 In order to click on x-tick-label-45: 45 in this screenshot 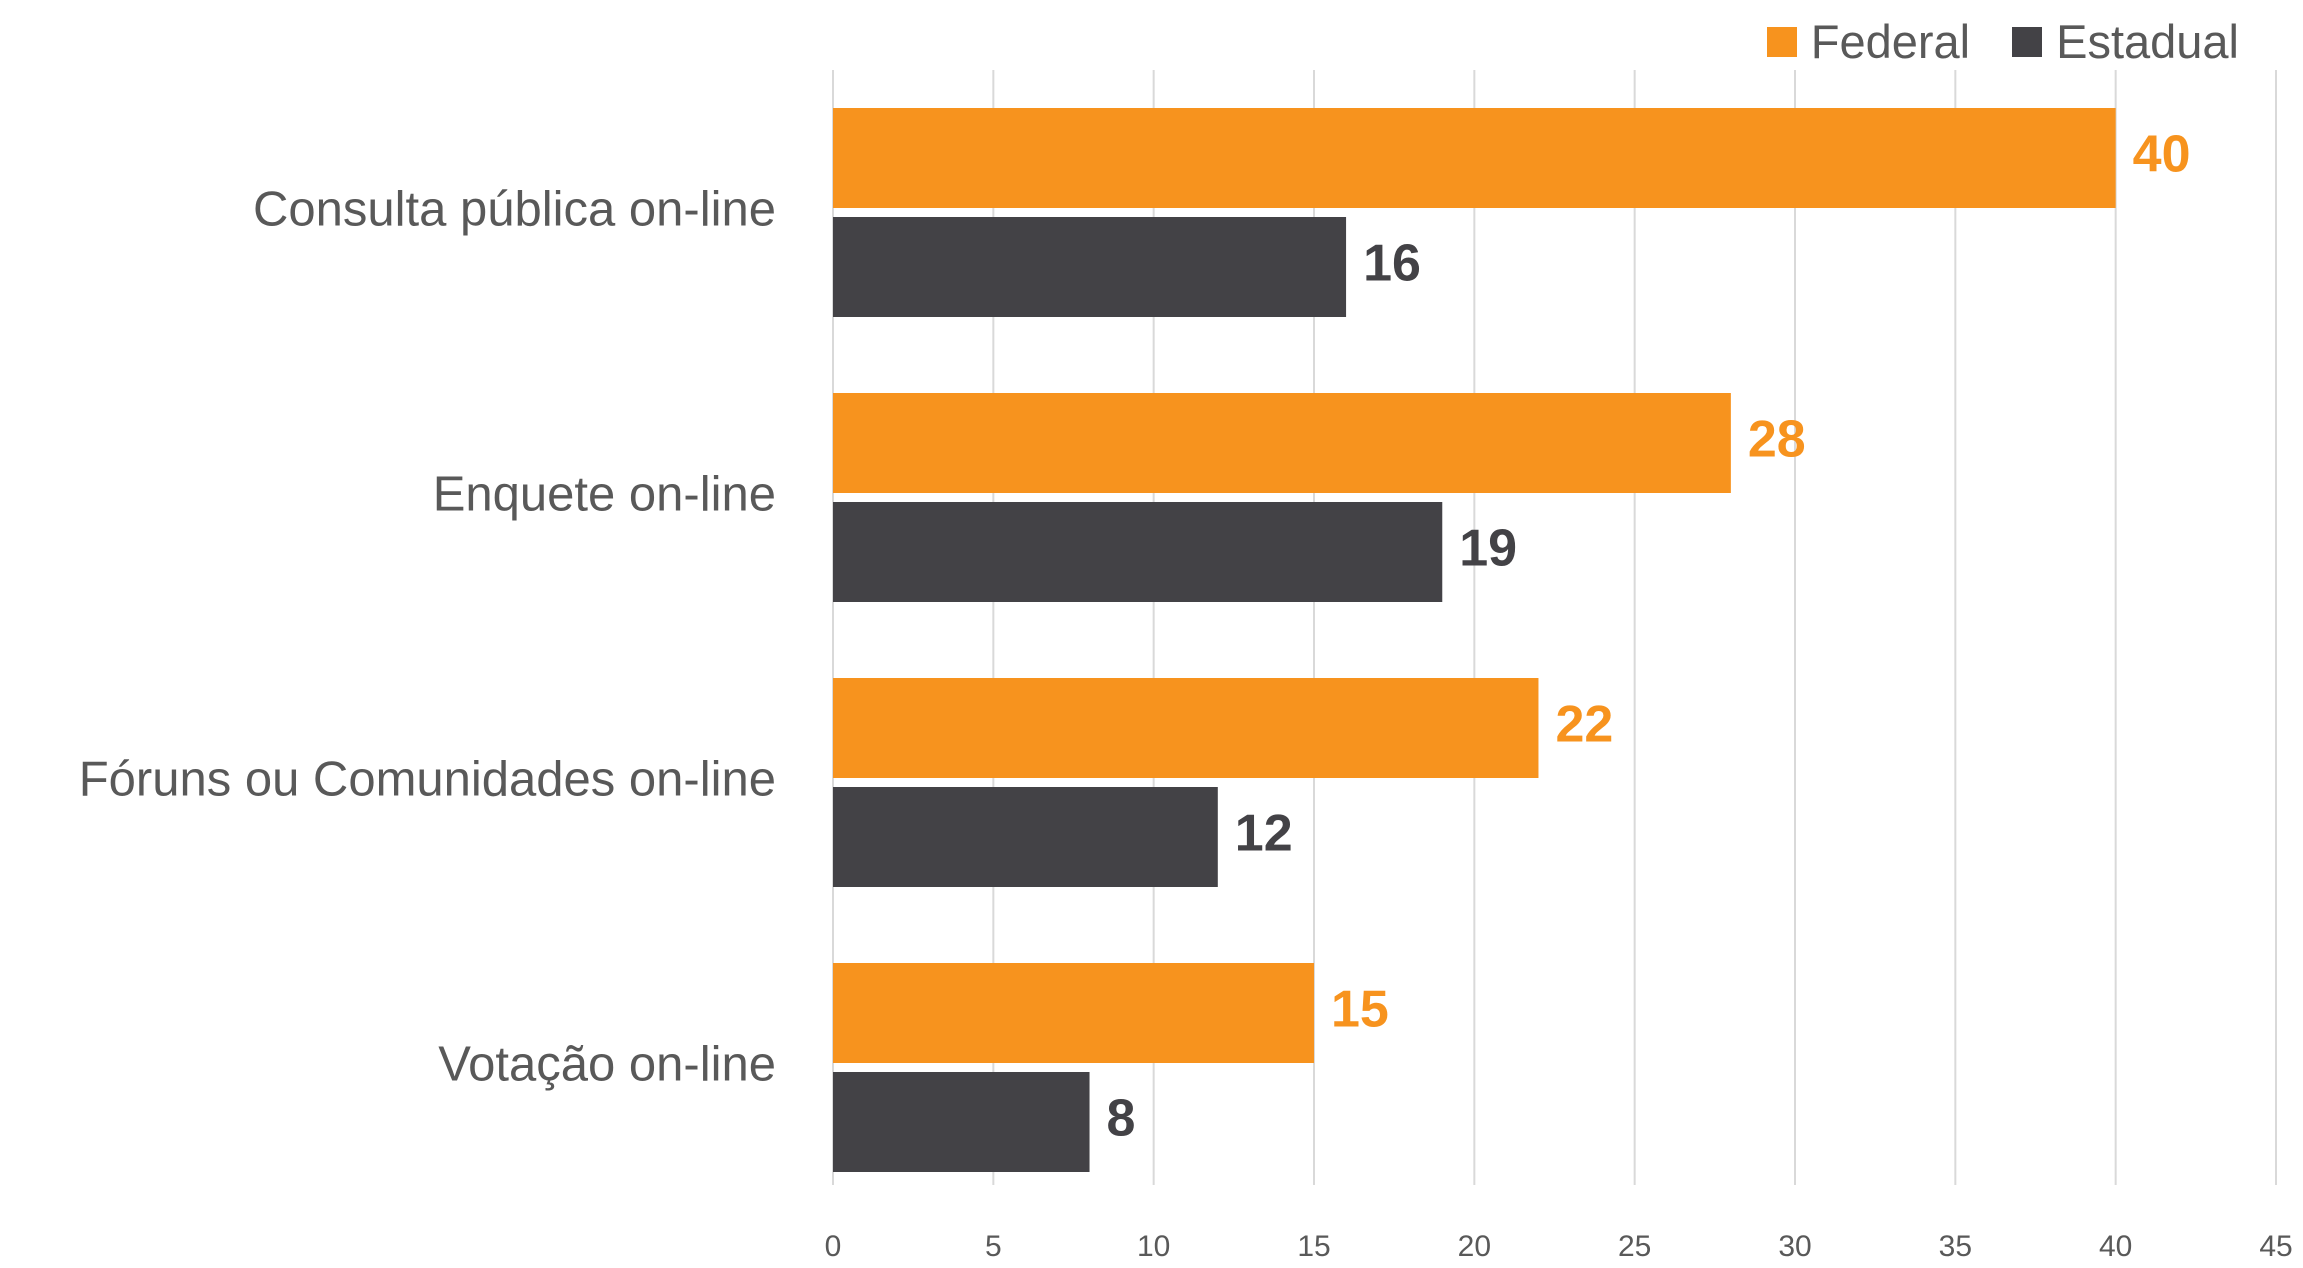, I will do `click(2275, 1246)`.